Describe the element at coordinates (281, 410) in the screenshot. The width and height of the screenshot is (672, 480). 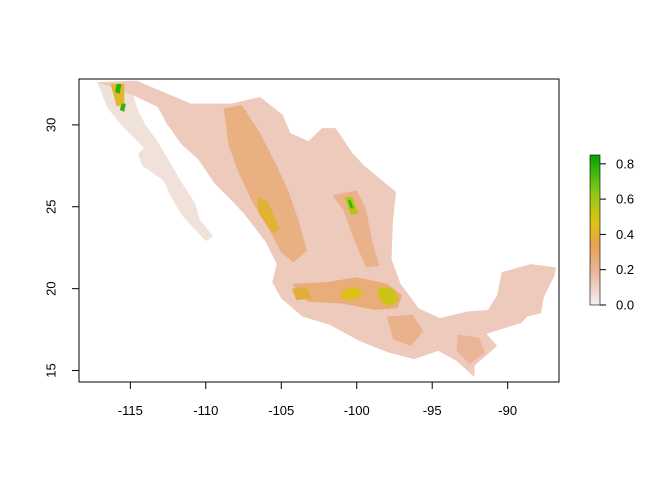
I see `x-tick-label: -105` at that location.